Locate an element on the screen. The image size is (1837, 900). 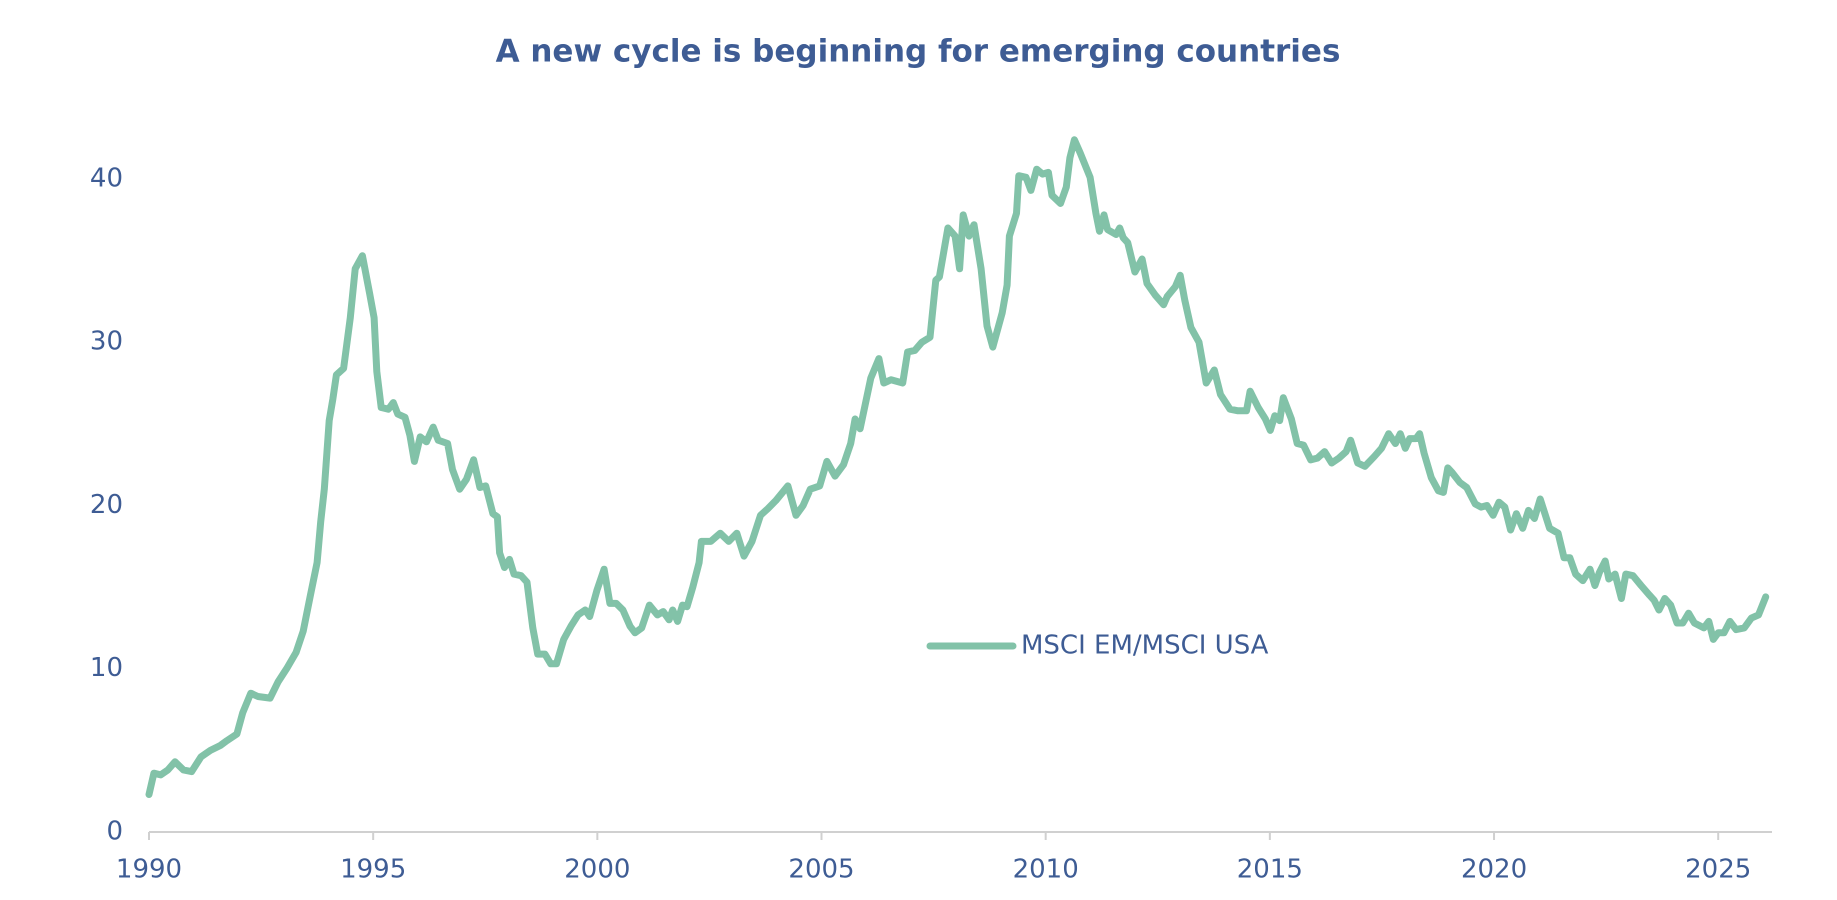
y-tick-label: 30 is located at coordinates (106, 342).